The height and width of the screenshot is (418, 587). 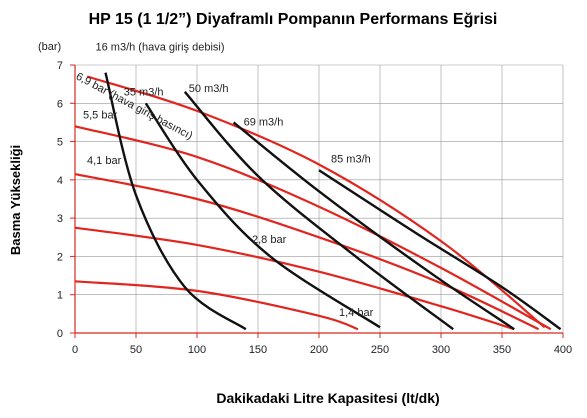 What do you see at coordinates (351, 159) in the screenshot?
I see `series-label-flow-85-m3-h: 85 m3/h` at bounding box center [351, 159].